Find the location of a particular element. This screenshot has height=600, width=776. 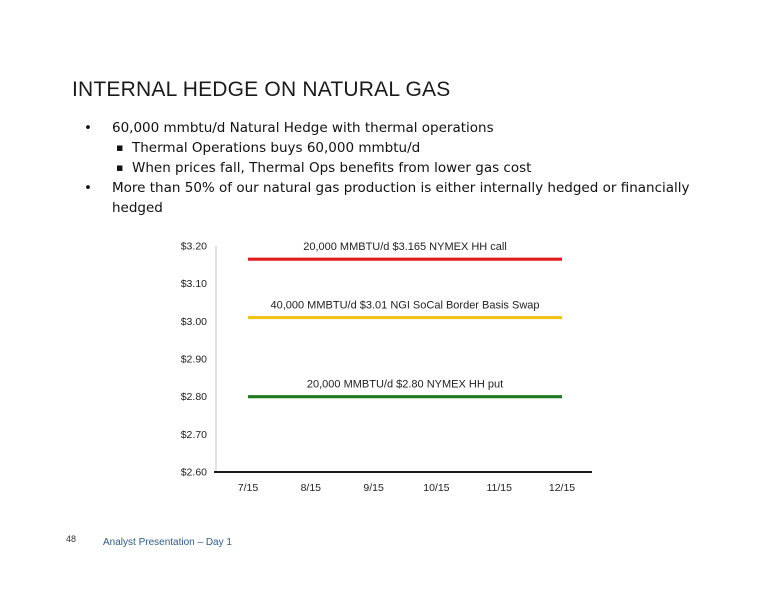

series-label: 20,000 MMBTU/d $2.80 NYMEX HH put is located at coordinates (405, 385).